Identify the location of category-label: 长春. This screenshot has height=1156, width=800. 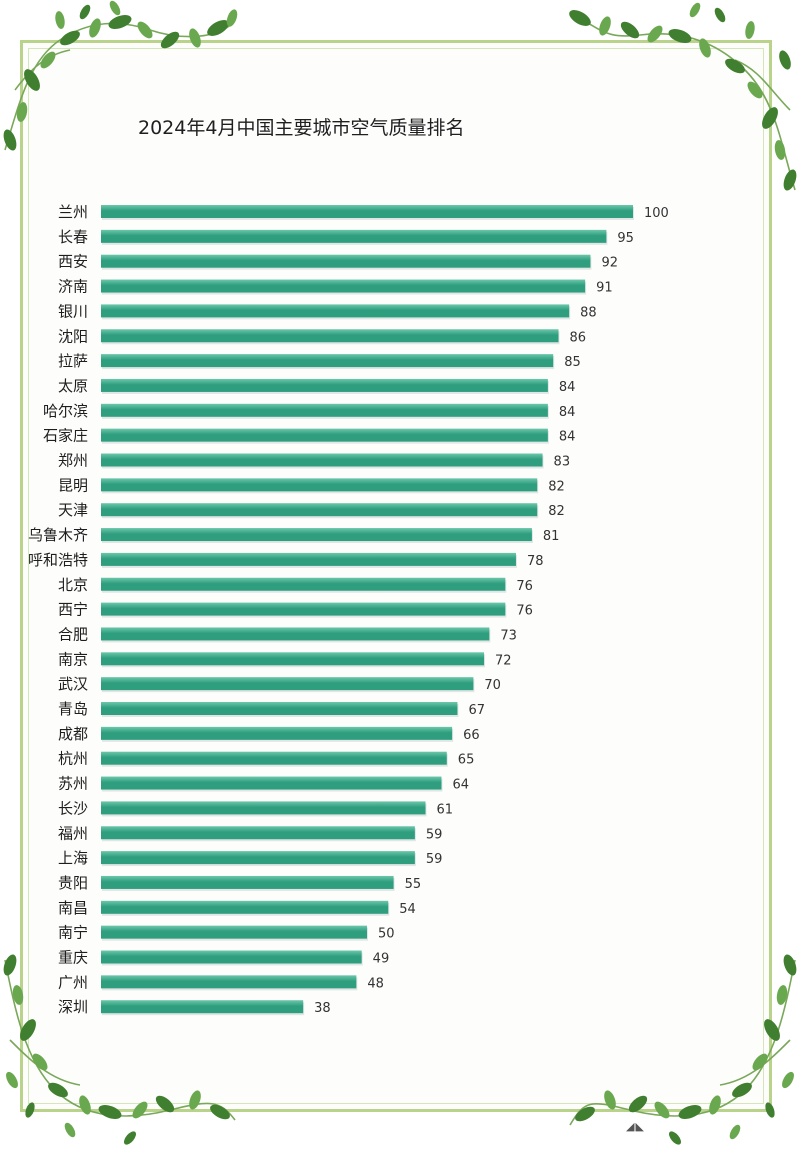
(73, 237).